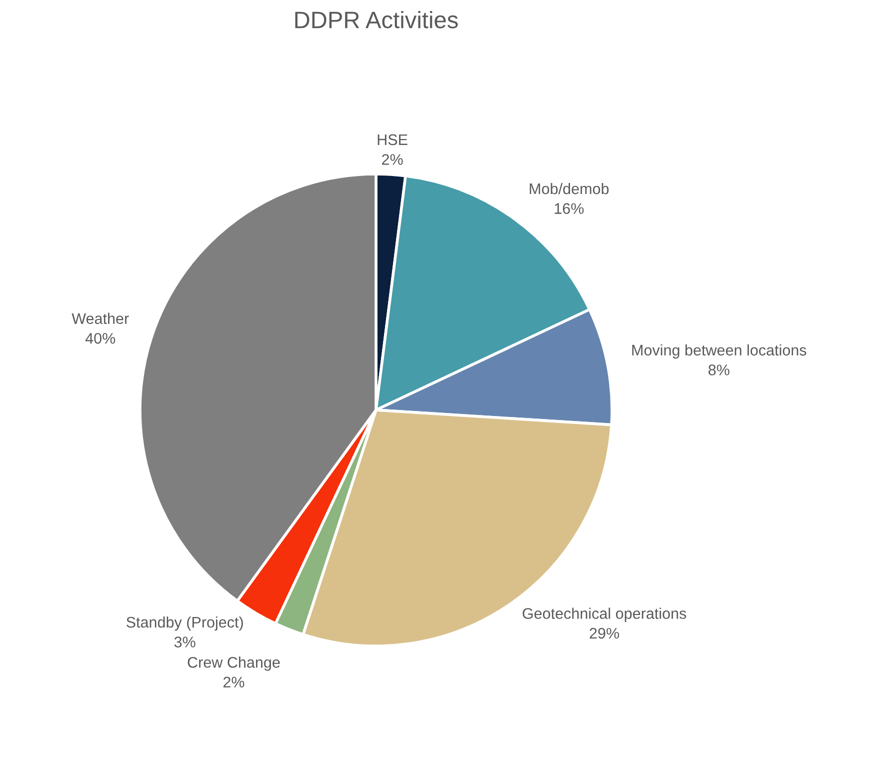  What do you see at coordinates (605, 633) in the screenshot?
I see `data-label: 29%` at bounding box center [605, 633].